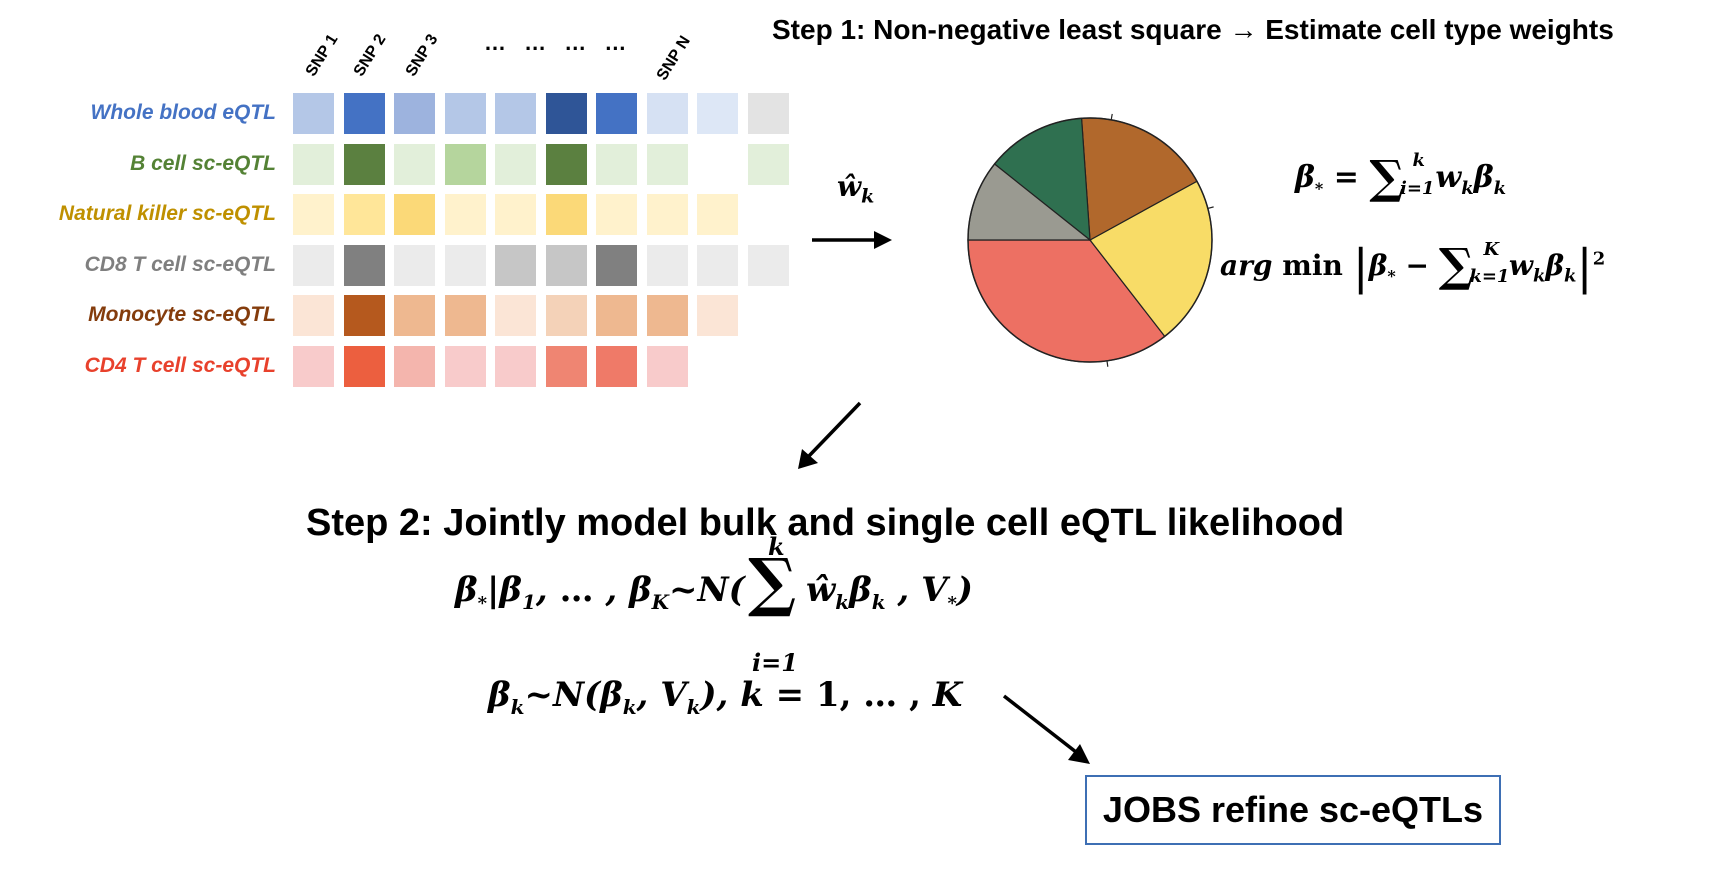 This screenshot has height=894, width=1736. What do you see at coordinates (1046, 729) in the screenshot?
I see `arrow-down-right-icon` at bounding box center [1046, 729].